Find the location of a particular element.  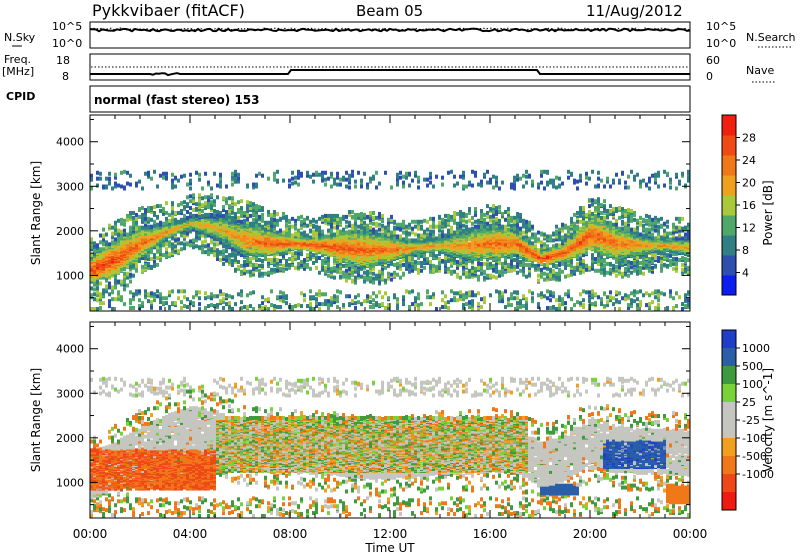

noise-left-tick-top: 10^5 is located at coordinates (67, 26).